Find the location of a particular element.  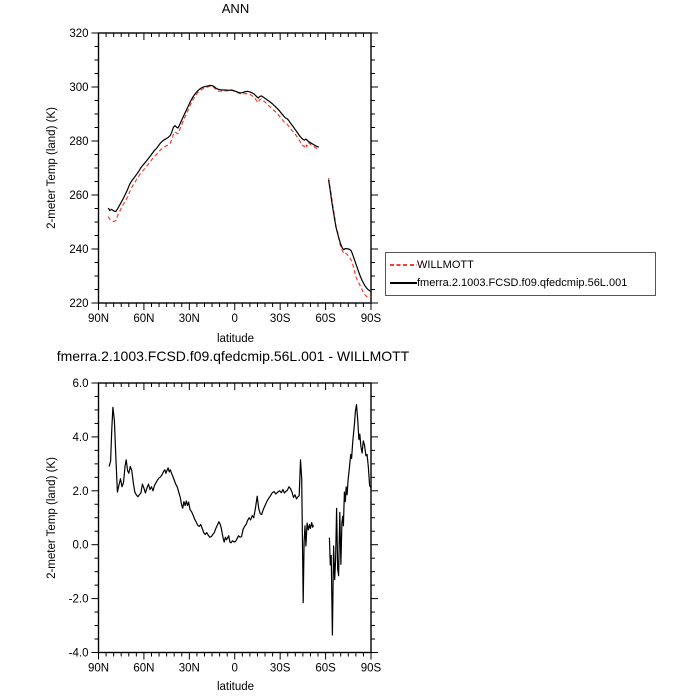

y-tick-label: 220 is located at coordinates (78, 304).